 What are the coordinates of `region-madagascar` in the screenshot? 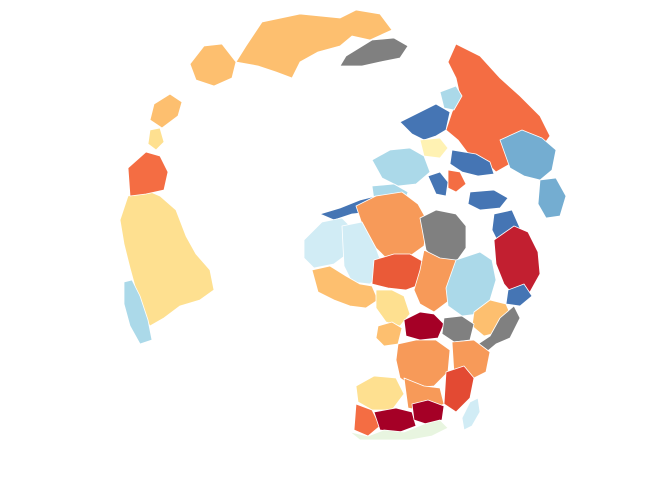 It's located at (471, 414).